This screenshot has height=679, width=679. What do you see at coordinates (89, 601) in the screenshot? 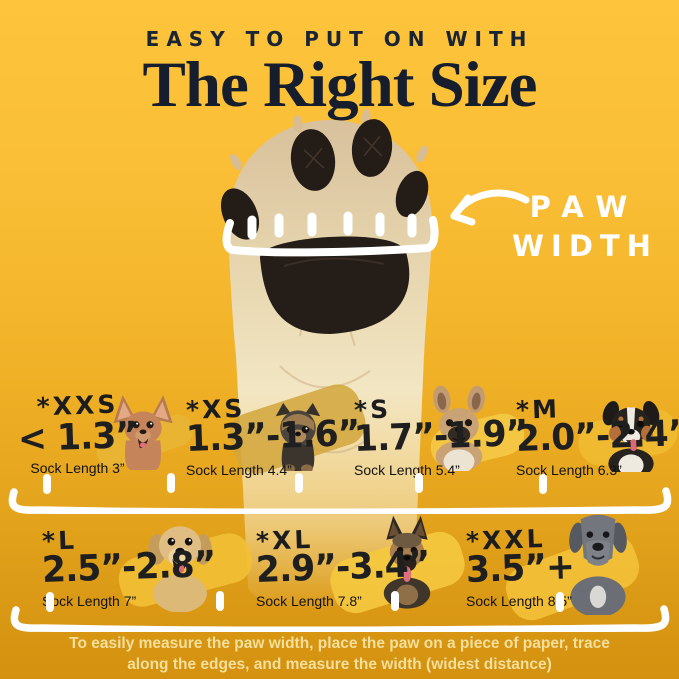
I see `sock-length: Sock Length 7”` at bounding box center [89, 601].